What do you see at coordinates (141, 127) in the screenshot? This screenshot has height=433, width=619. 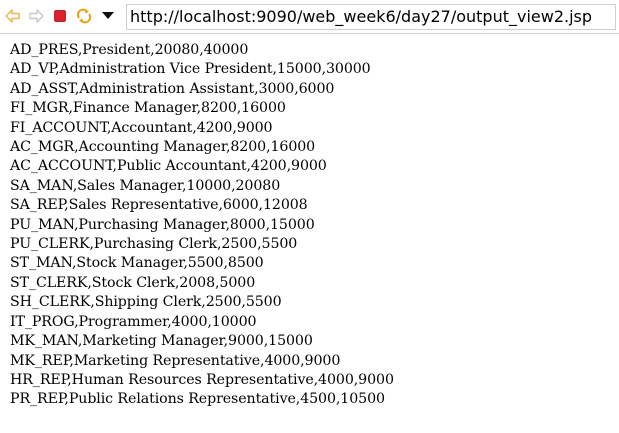 I see `list-item: FI_ACCOUNT,Accountant,4200,9000` at bounding box center [141, 127].